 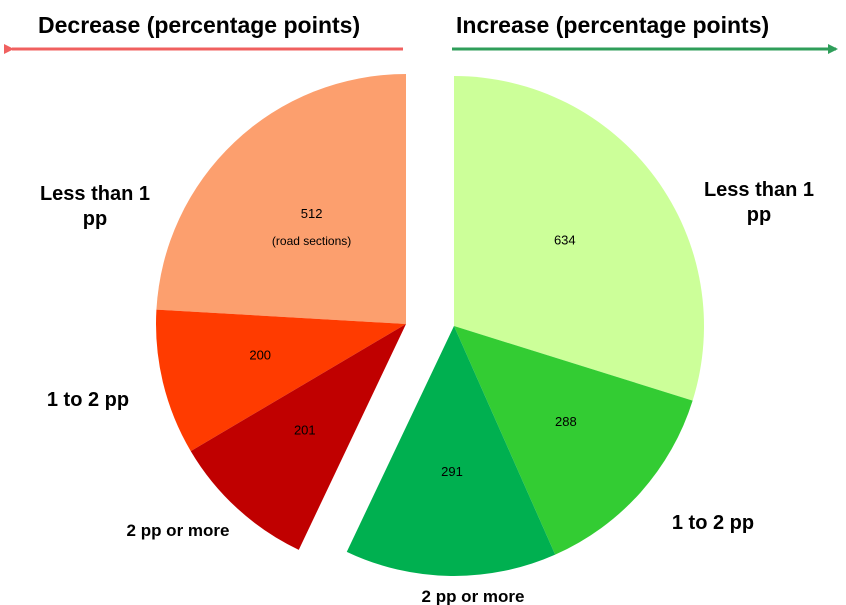 I want to click on category-label-decrease-1: 1 to 2 pp, so click(x=88, y=400).